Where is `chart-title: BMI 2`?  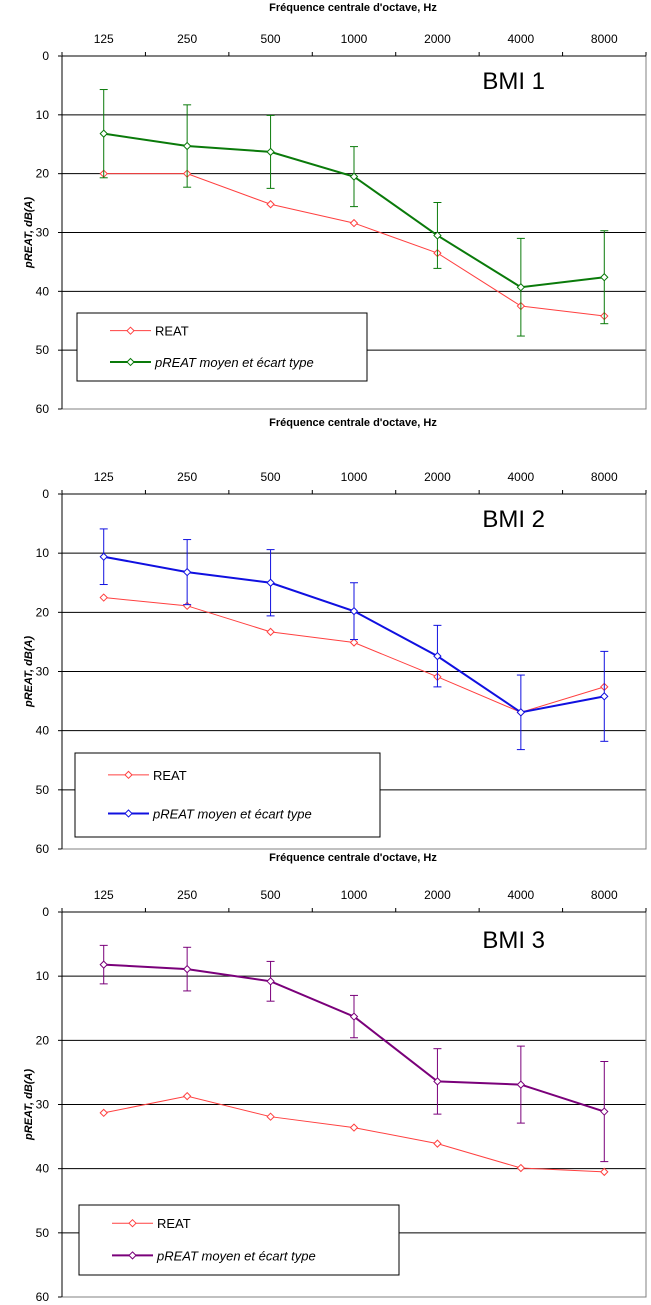 chart-title: BMI 2 is located at coordinates (513, 519).